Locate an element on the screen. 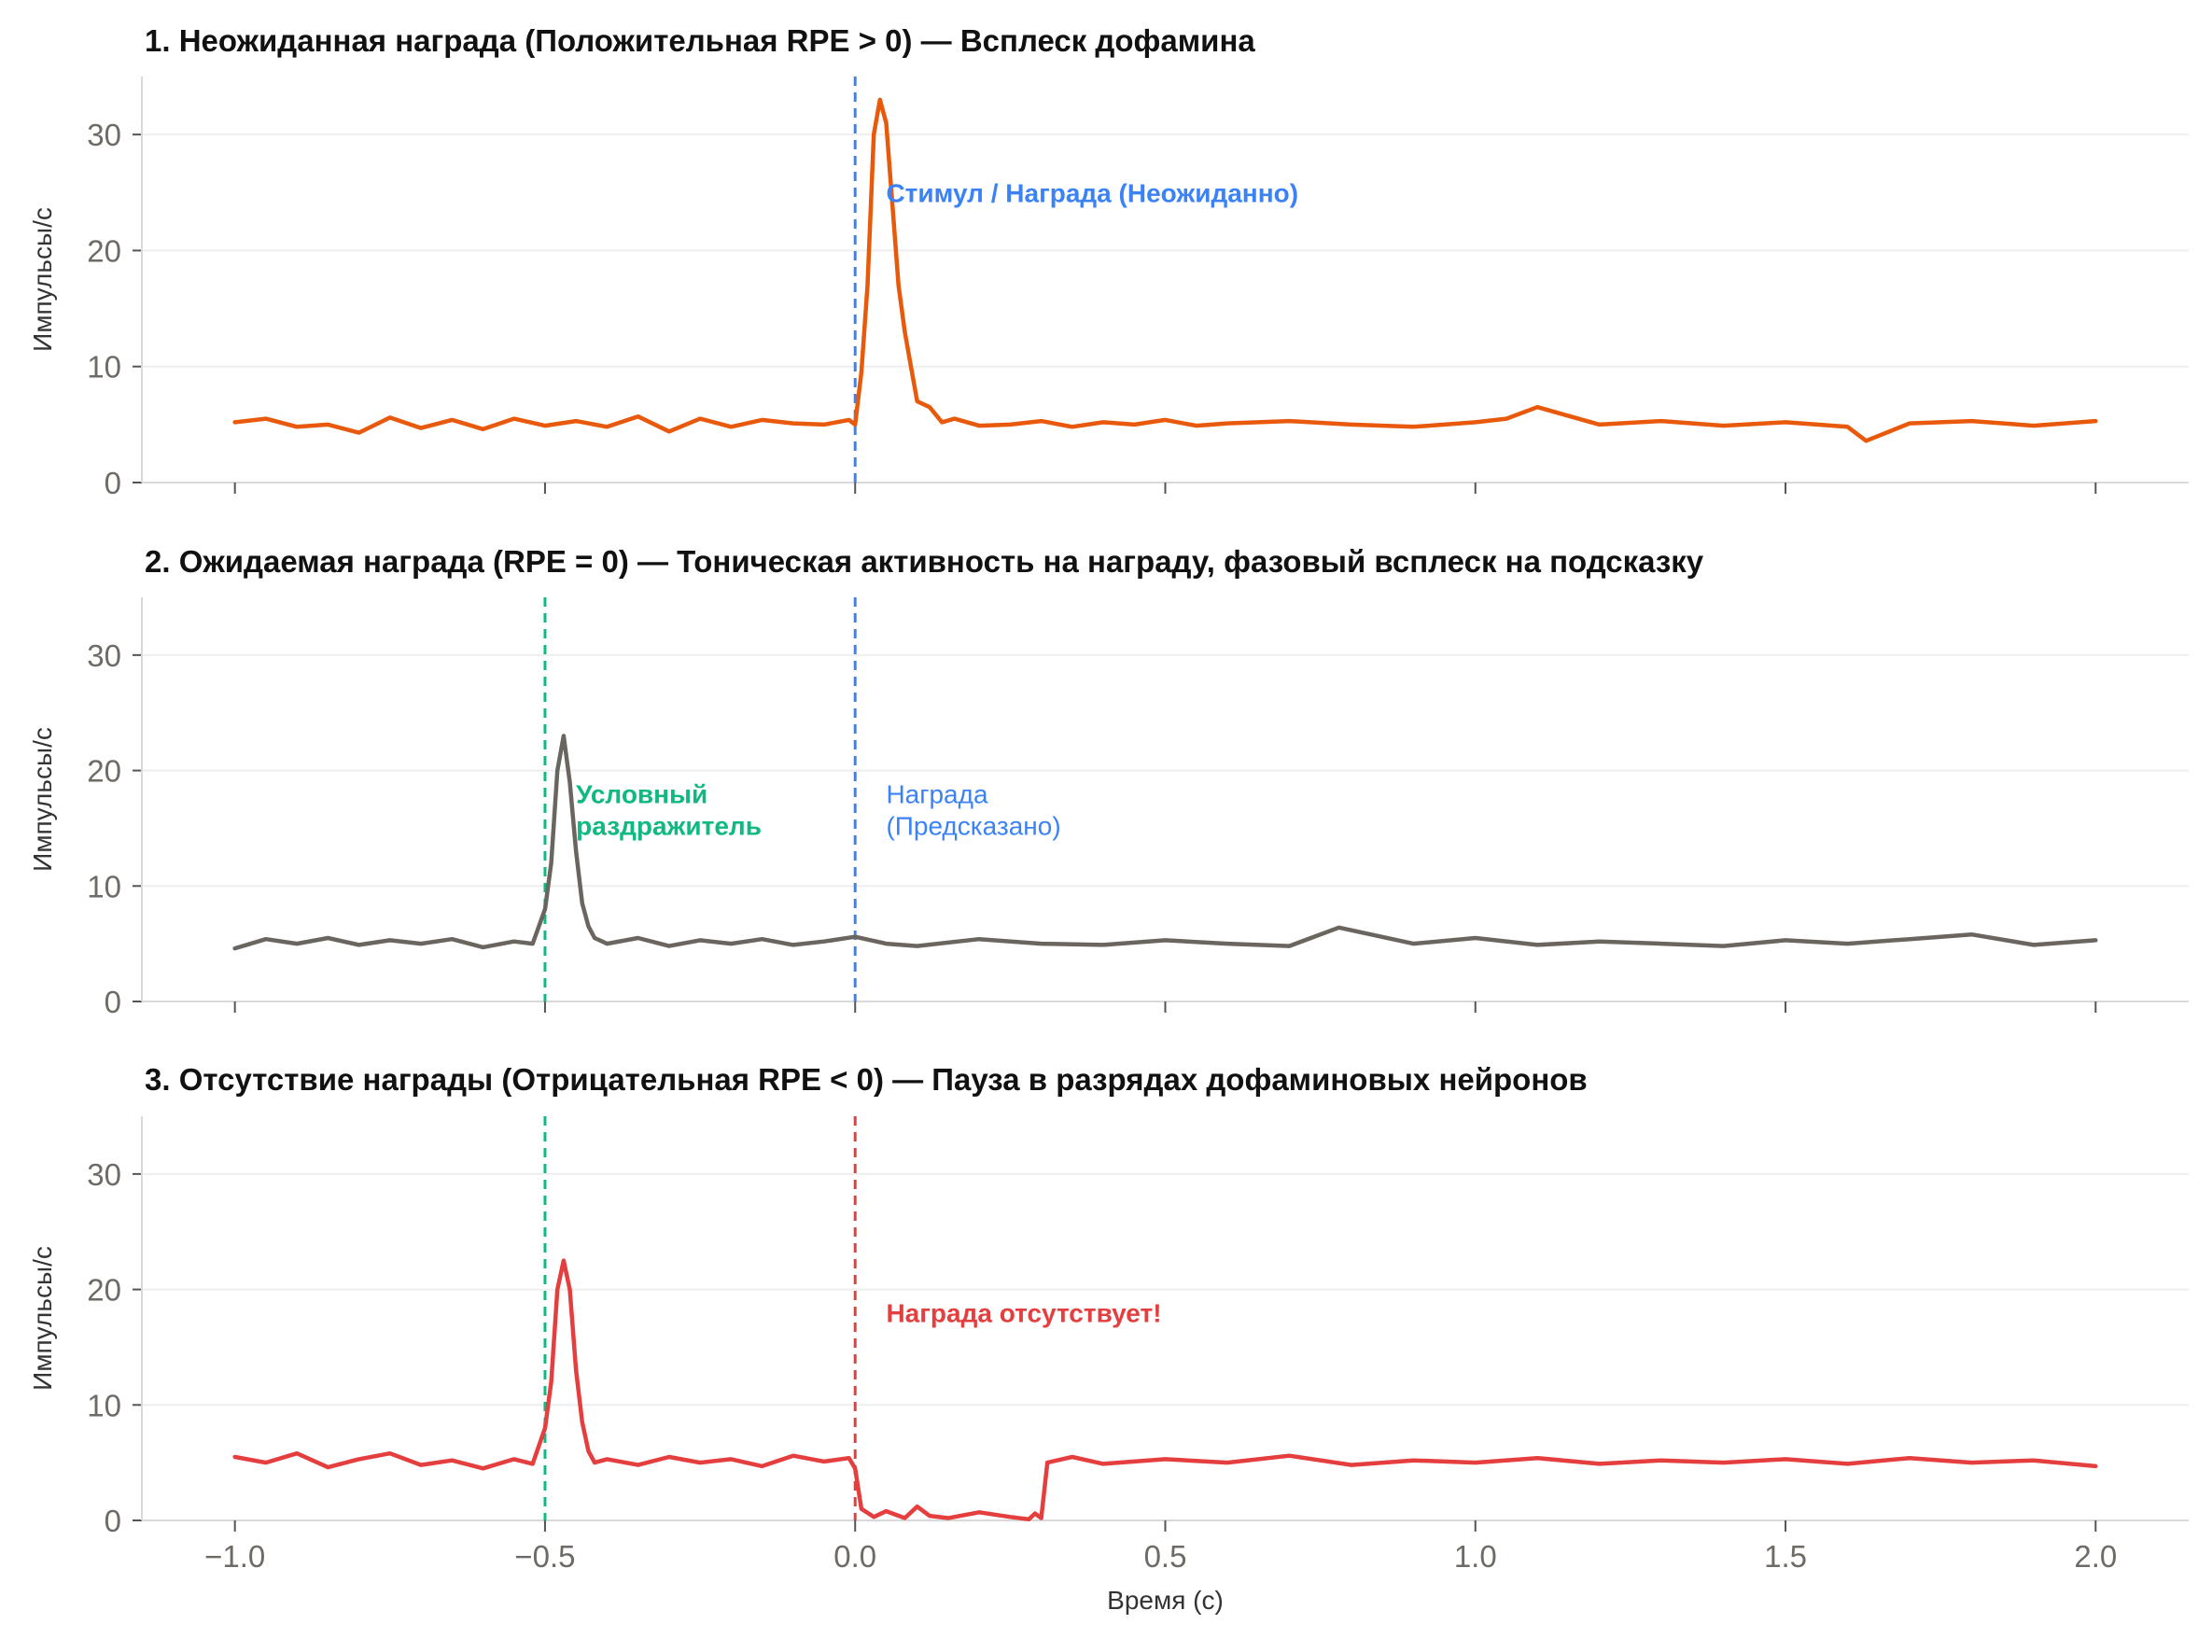 The height and width of the screenshot is (1652, 2212). annotation-label: Стимул / Награда (Неожиданно) is located at coordinates (1092, 192).